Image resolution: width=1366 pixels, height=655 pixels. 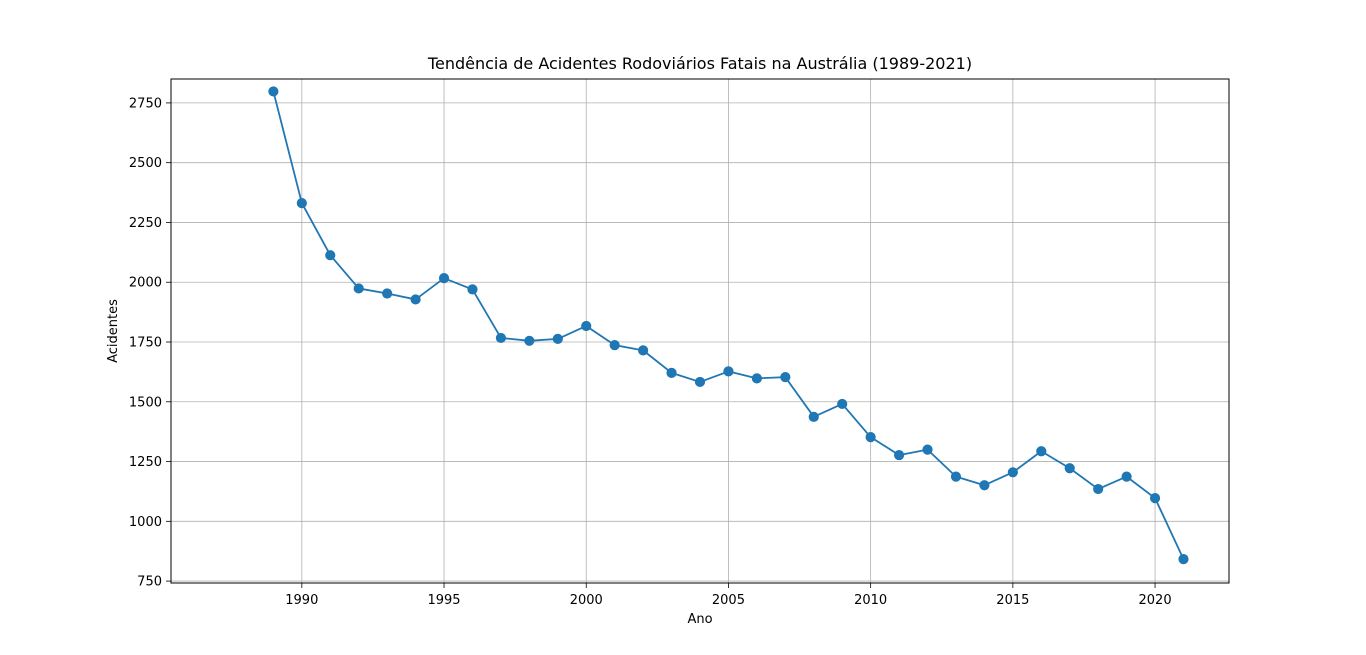 What do you see at coordinates (145, 522) in the screenshot?
I see `y-tick-label: 1000` at bounding box center [145, 522].